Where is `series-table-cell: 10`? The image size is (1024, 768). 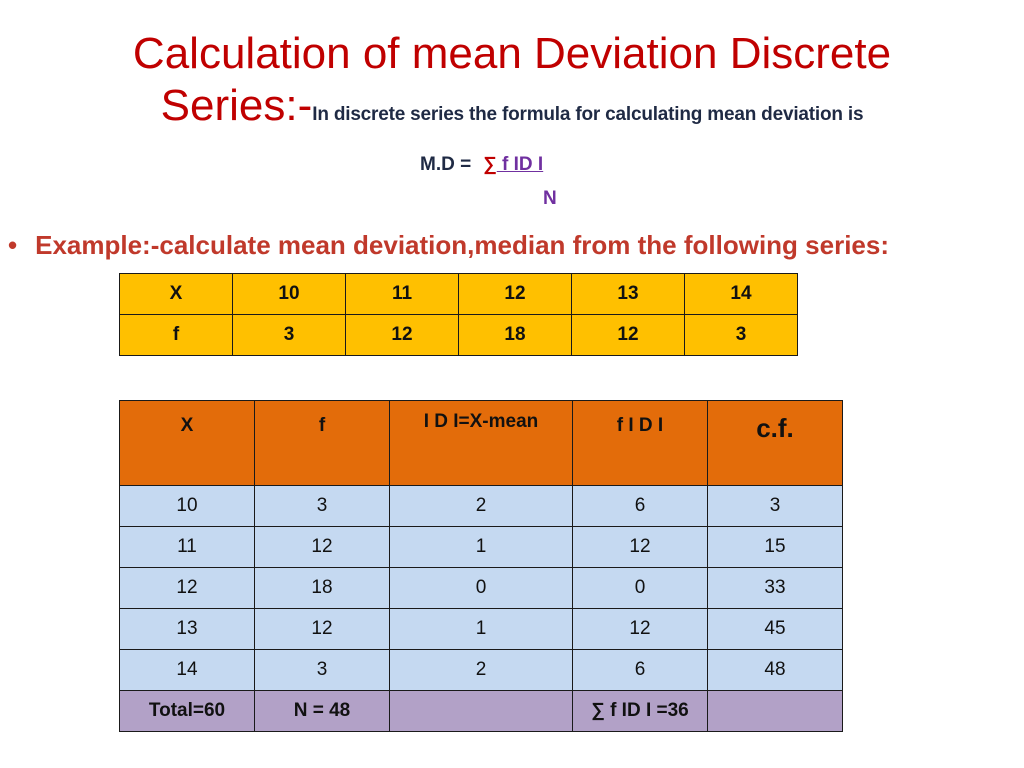 series-table-cell: 10 is located at coordinates (289, 294).